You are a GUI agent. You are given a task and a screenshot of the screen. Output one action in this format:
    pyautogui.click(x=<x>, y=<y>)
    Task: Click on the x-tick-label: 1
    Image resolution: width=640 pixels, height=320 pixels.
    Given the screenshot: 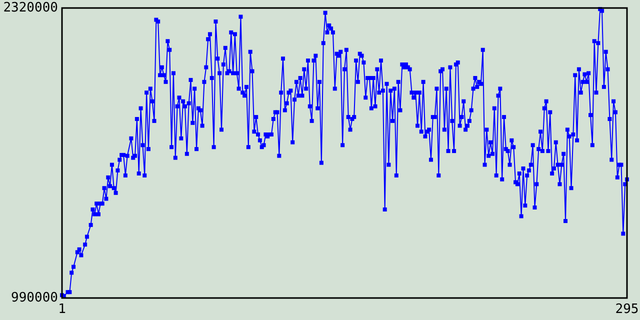 What is the action you would take?
    pyautogui.click(x=62, y=309)
    